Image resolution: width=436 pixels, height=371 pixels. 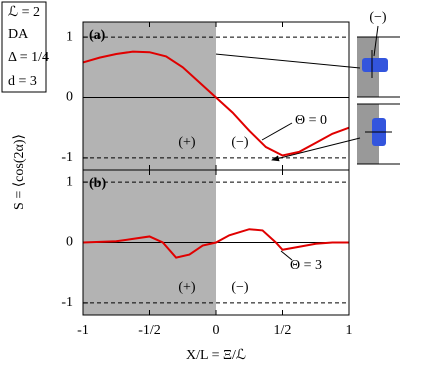 I want to click on panel-label: (a), so click(x=97, y=35).